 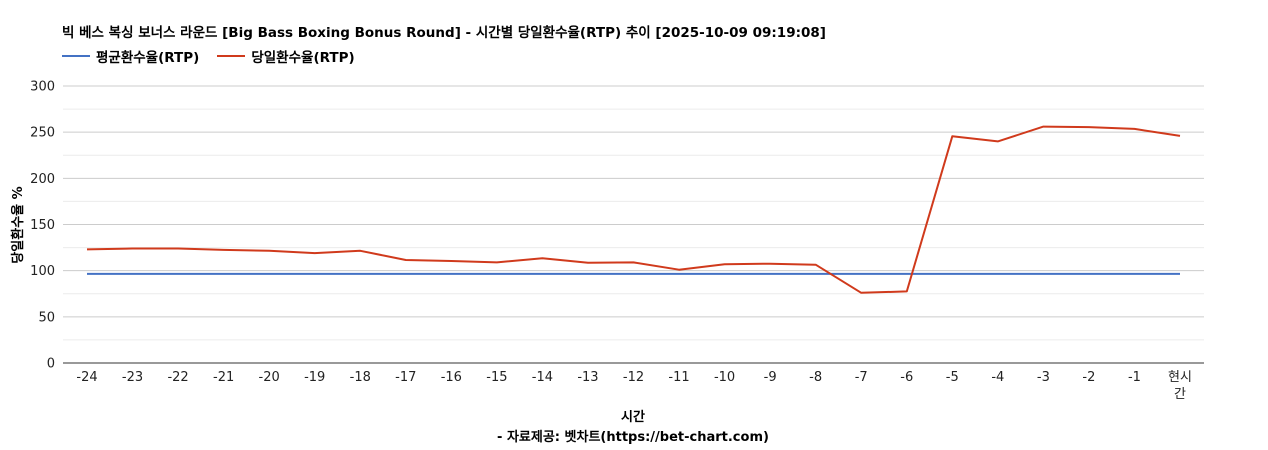 What do you see at coordinates (42, 179) in the screenshot?
I see `y-tick-label: 200` at bounding box center [42, 179].